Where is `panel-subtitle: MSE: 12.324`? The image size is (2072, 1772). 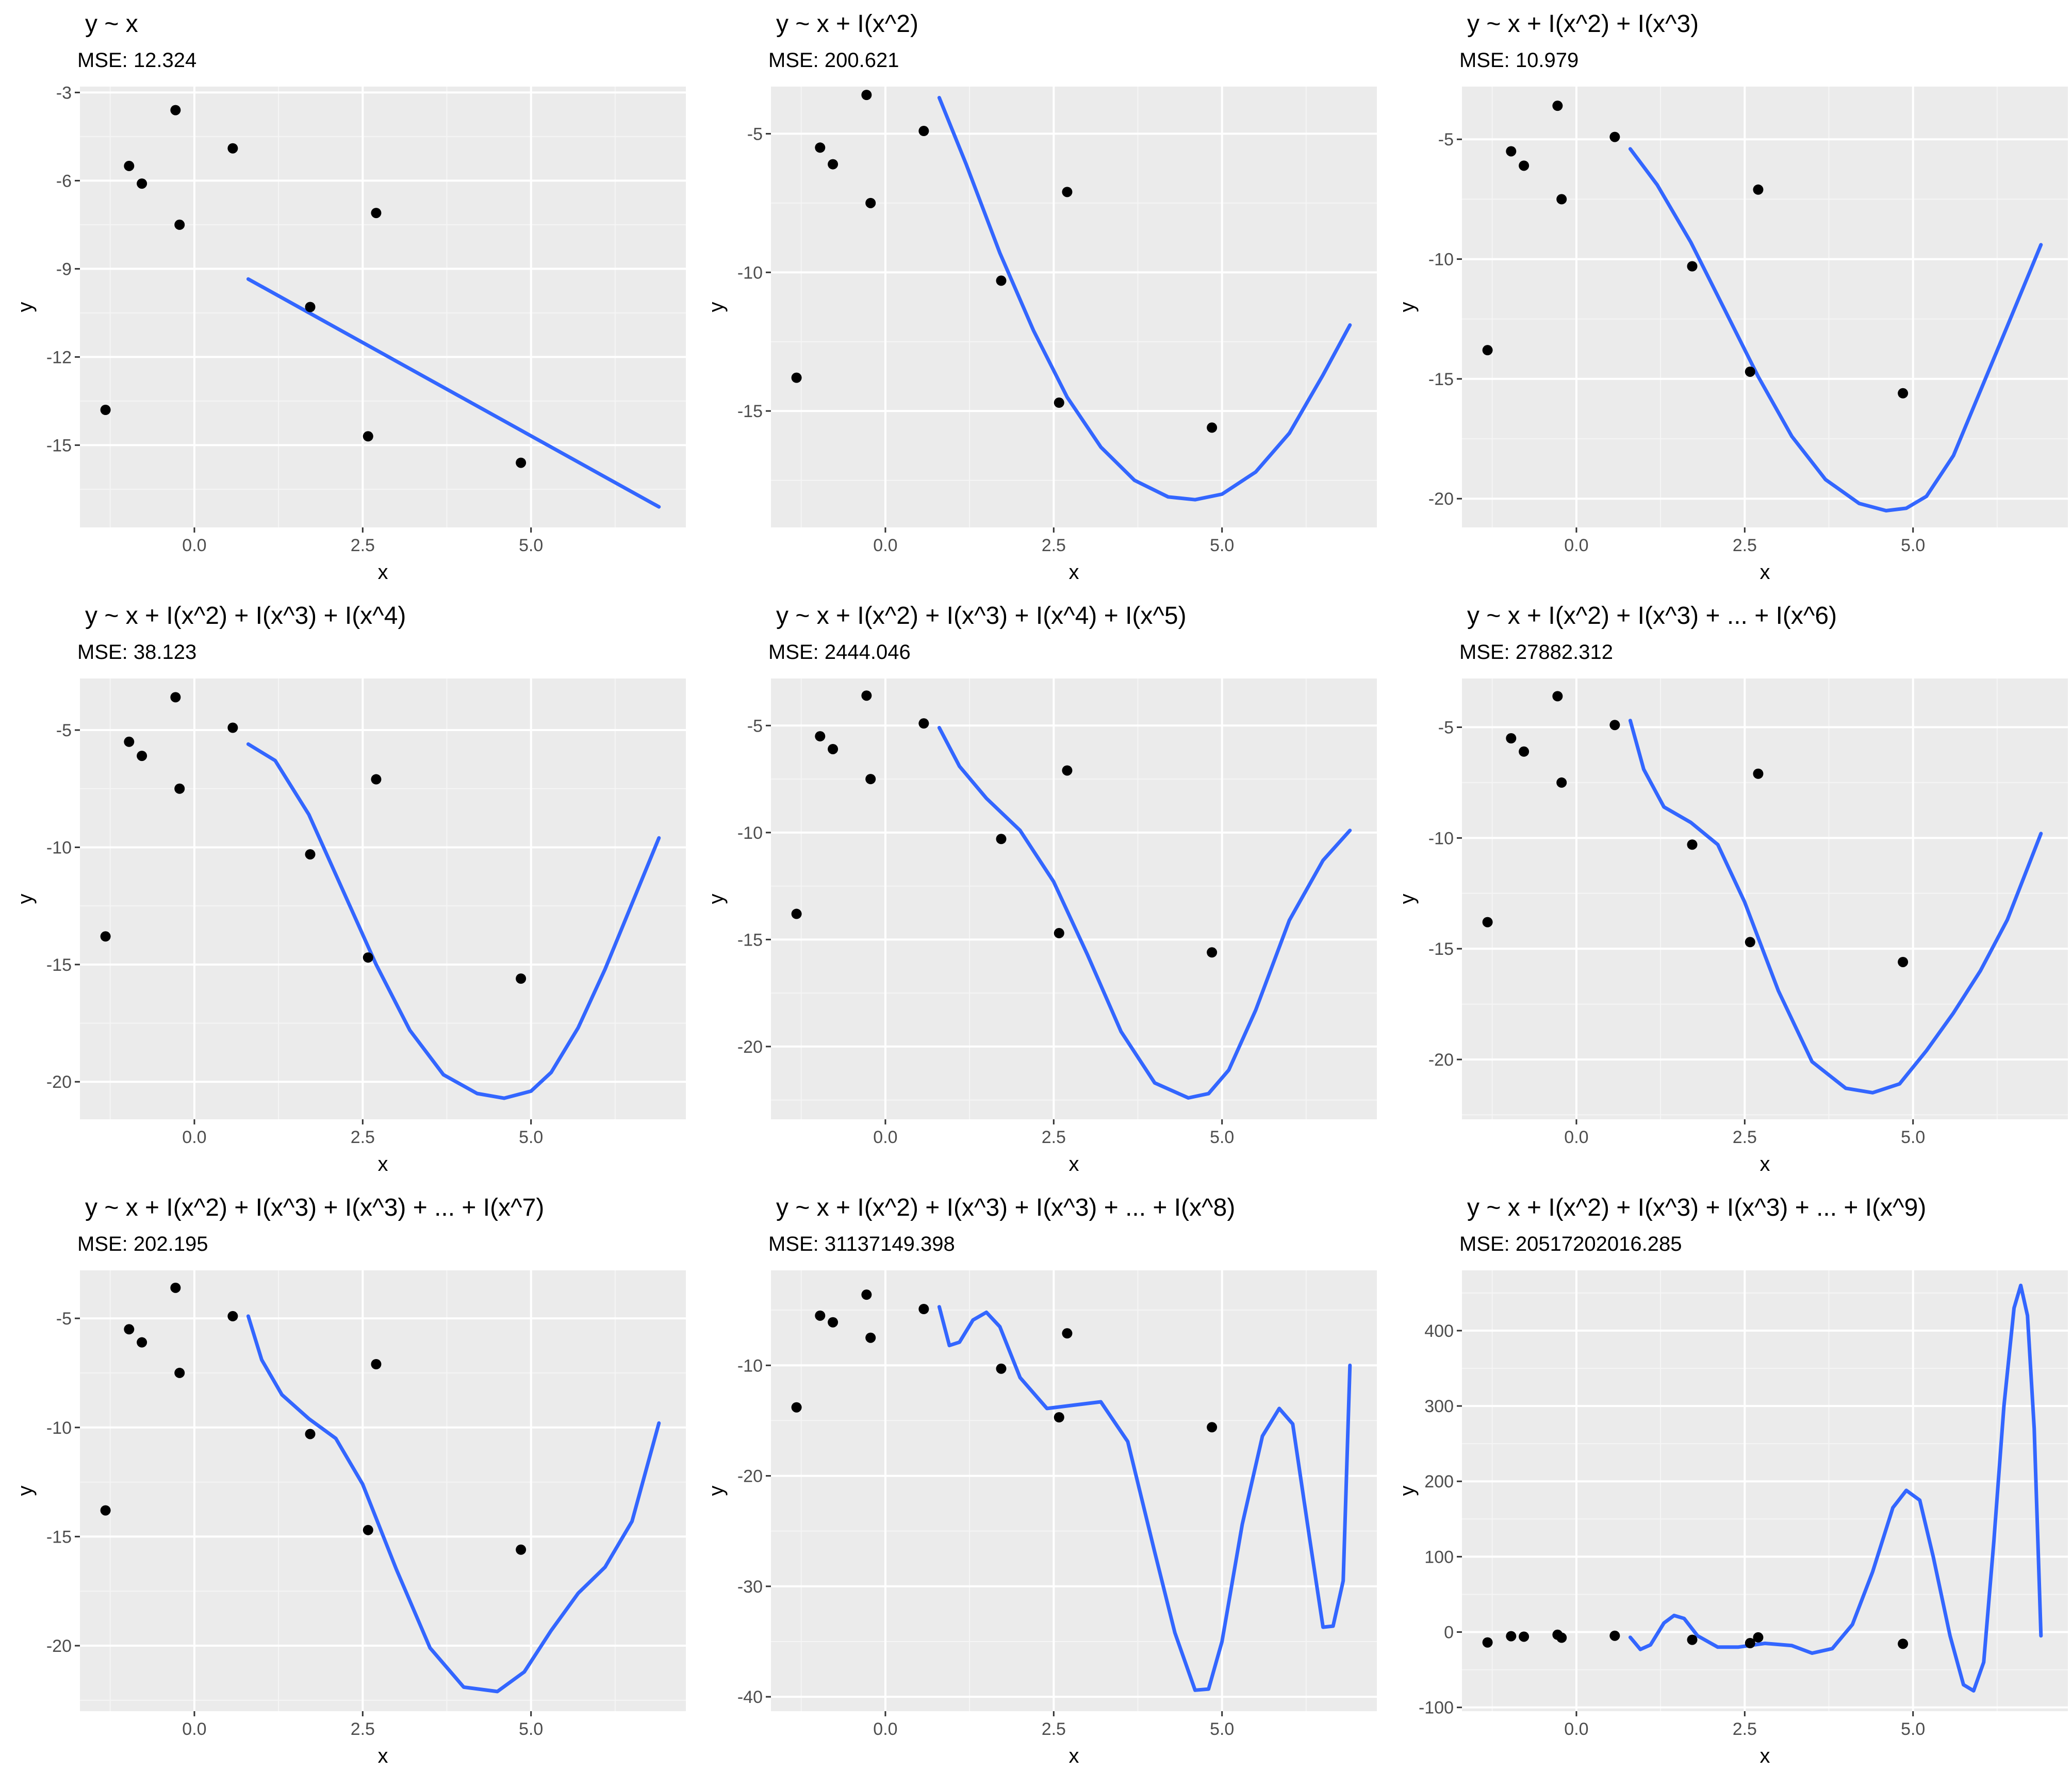 panel-subtitle: MSE: 12.324 is located at coordinates (136, 60).